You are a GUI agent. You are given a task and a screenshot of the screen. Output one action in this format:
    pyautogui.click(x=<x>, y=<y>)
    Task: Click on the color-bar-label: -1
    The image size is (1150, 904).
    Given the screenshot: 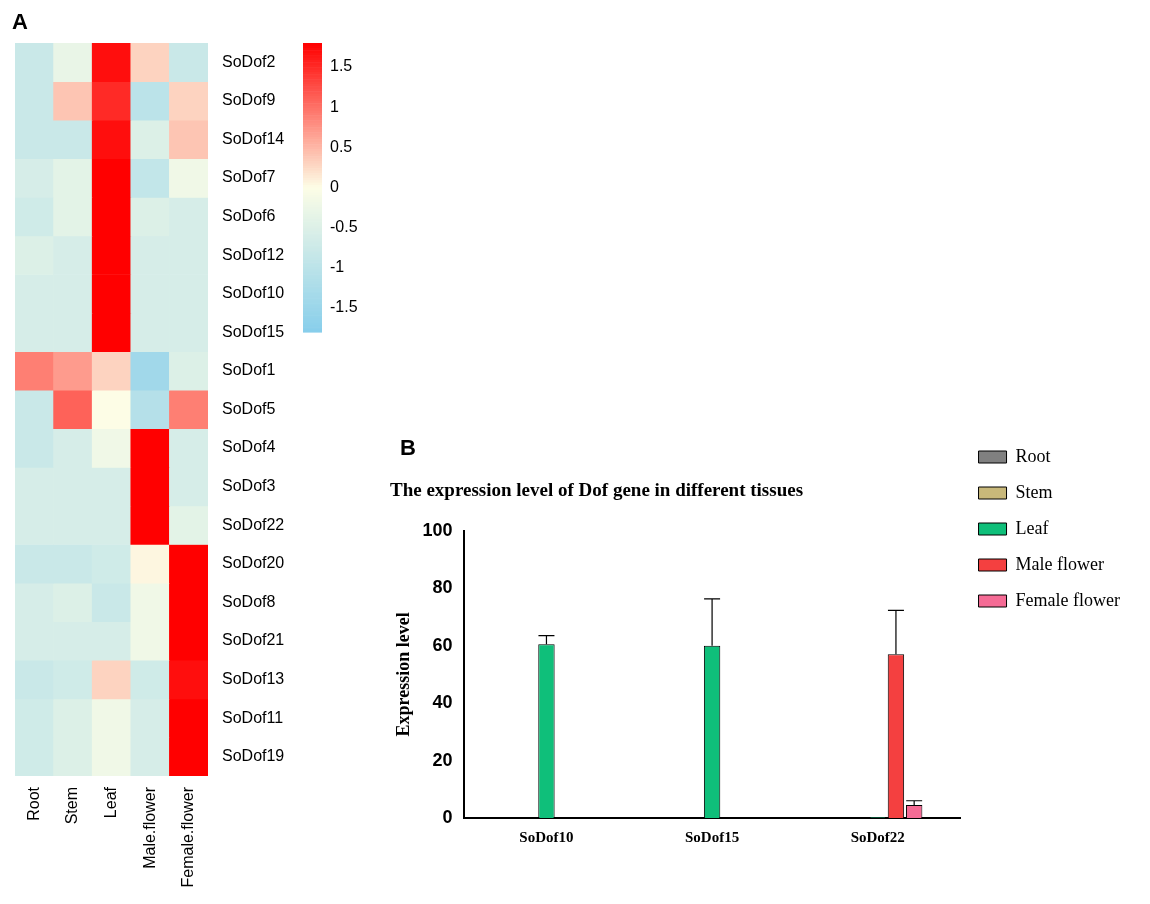 What is the action you would take?
    pyautogui.click(x=337, y=267)
    